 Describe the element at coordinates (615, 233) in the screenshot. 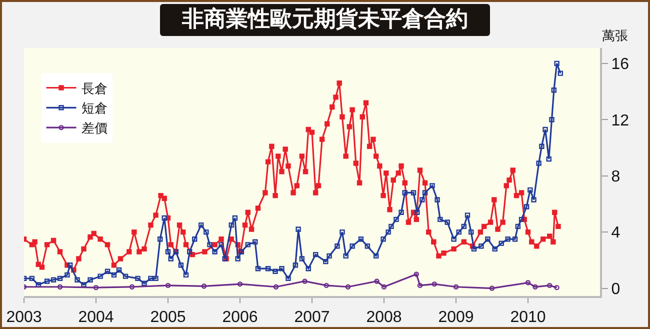

I see `y-tick-label: 4` at that location.